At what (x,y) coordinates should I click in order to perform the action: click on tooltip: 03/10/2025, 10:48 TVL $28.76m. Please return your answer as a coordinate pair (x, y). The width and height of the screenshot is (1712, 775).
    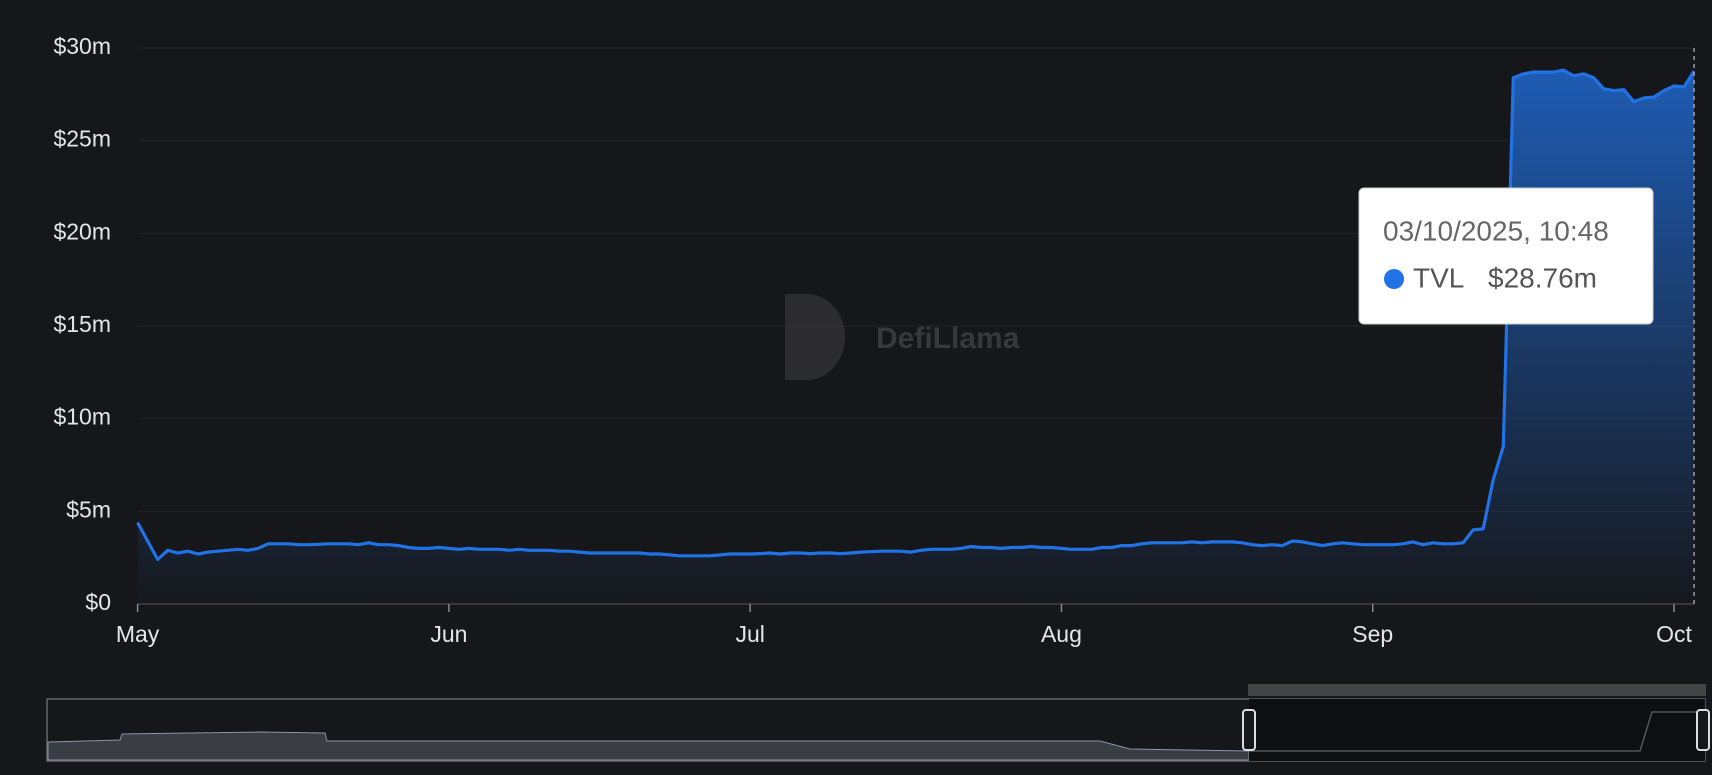
    Looking at the image, I should click on (1506, 256).